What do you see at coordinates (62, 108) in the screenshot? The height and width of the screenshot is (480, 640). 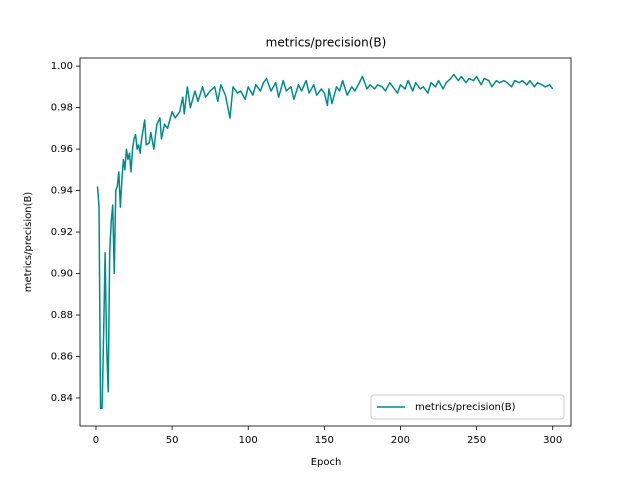 I see `y-tick-label: 0.98` at bounding box center [62, 108].